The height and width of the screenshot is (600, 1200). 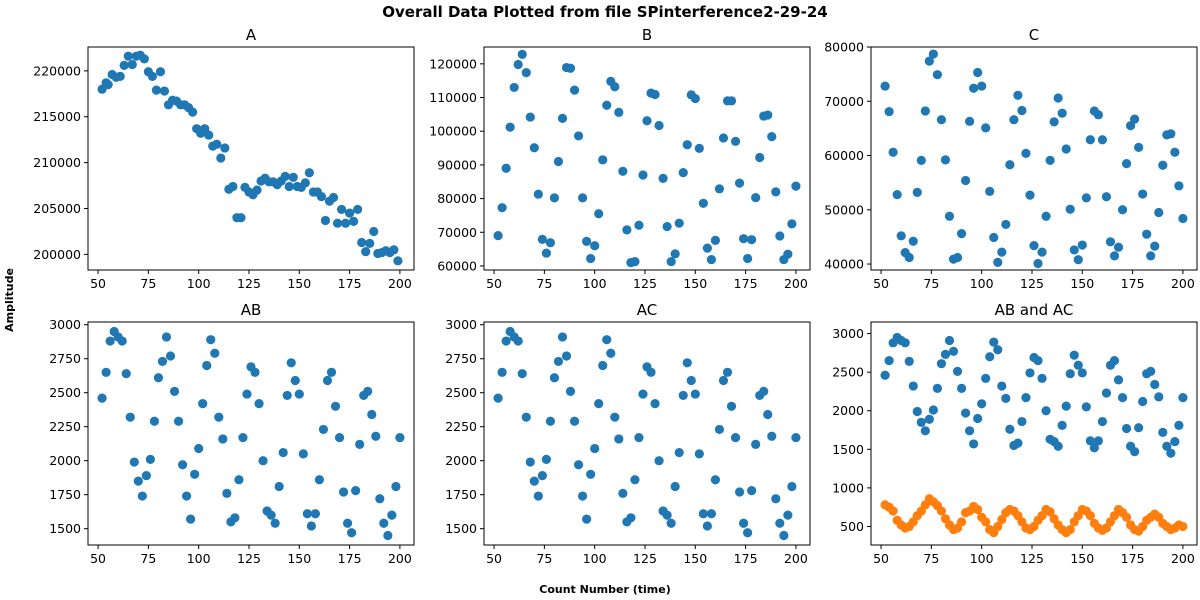 I want to click on subplot-ac-area, so click(x=647, y=433).